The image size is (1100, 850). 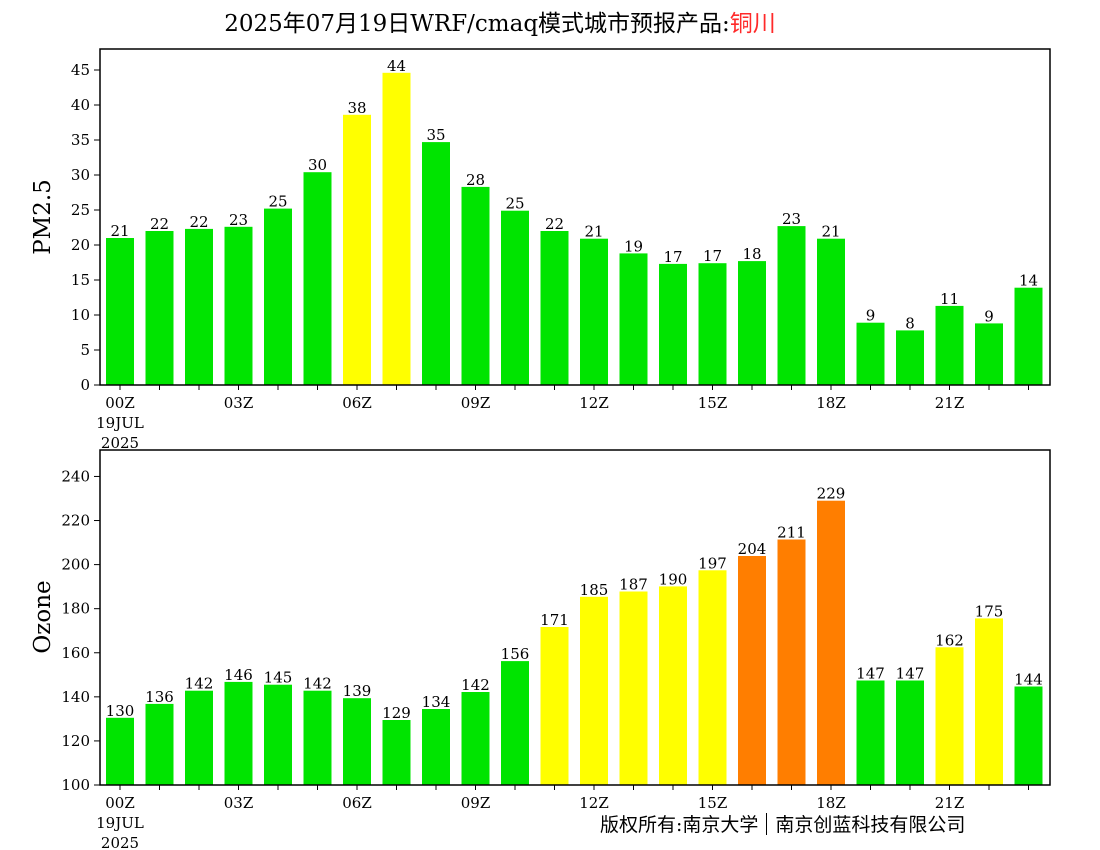 I want to click on title-text: 2025年07月19日WRF/cmaq模式城市预报产品:, so click(x=477, y=24).